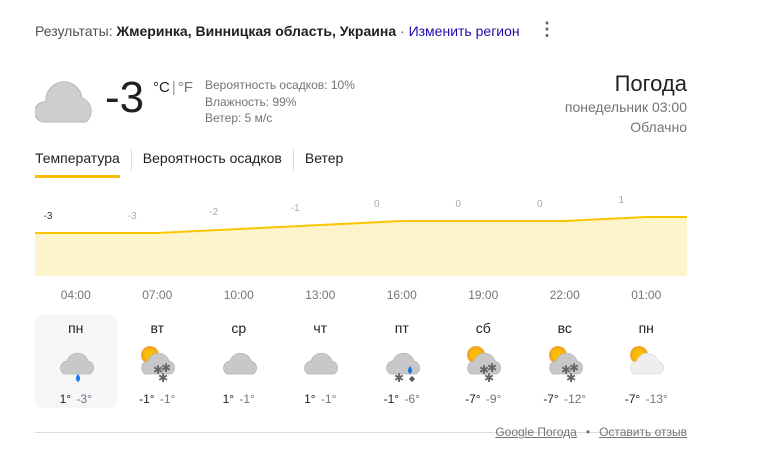 This screenshot has height=464, width=757. I want to click on day-name: вс, so click(564, 328).